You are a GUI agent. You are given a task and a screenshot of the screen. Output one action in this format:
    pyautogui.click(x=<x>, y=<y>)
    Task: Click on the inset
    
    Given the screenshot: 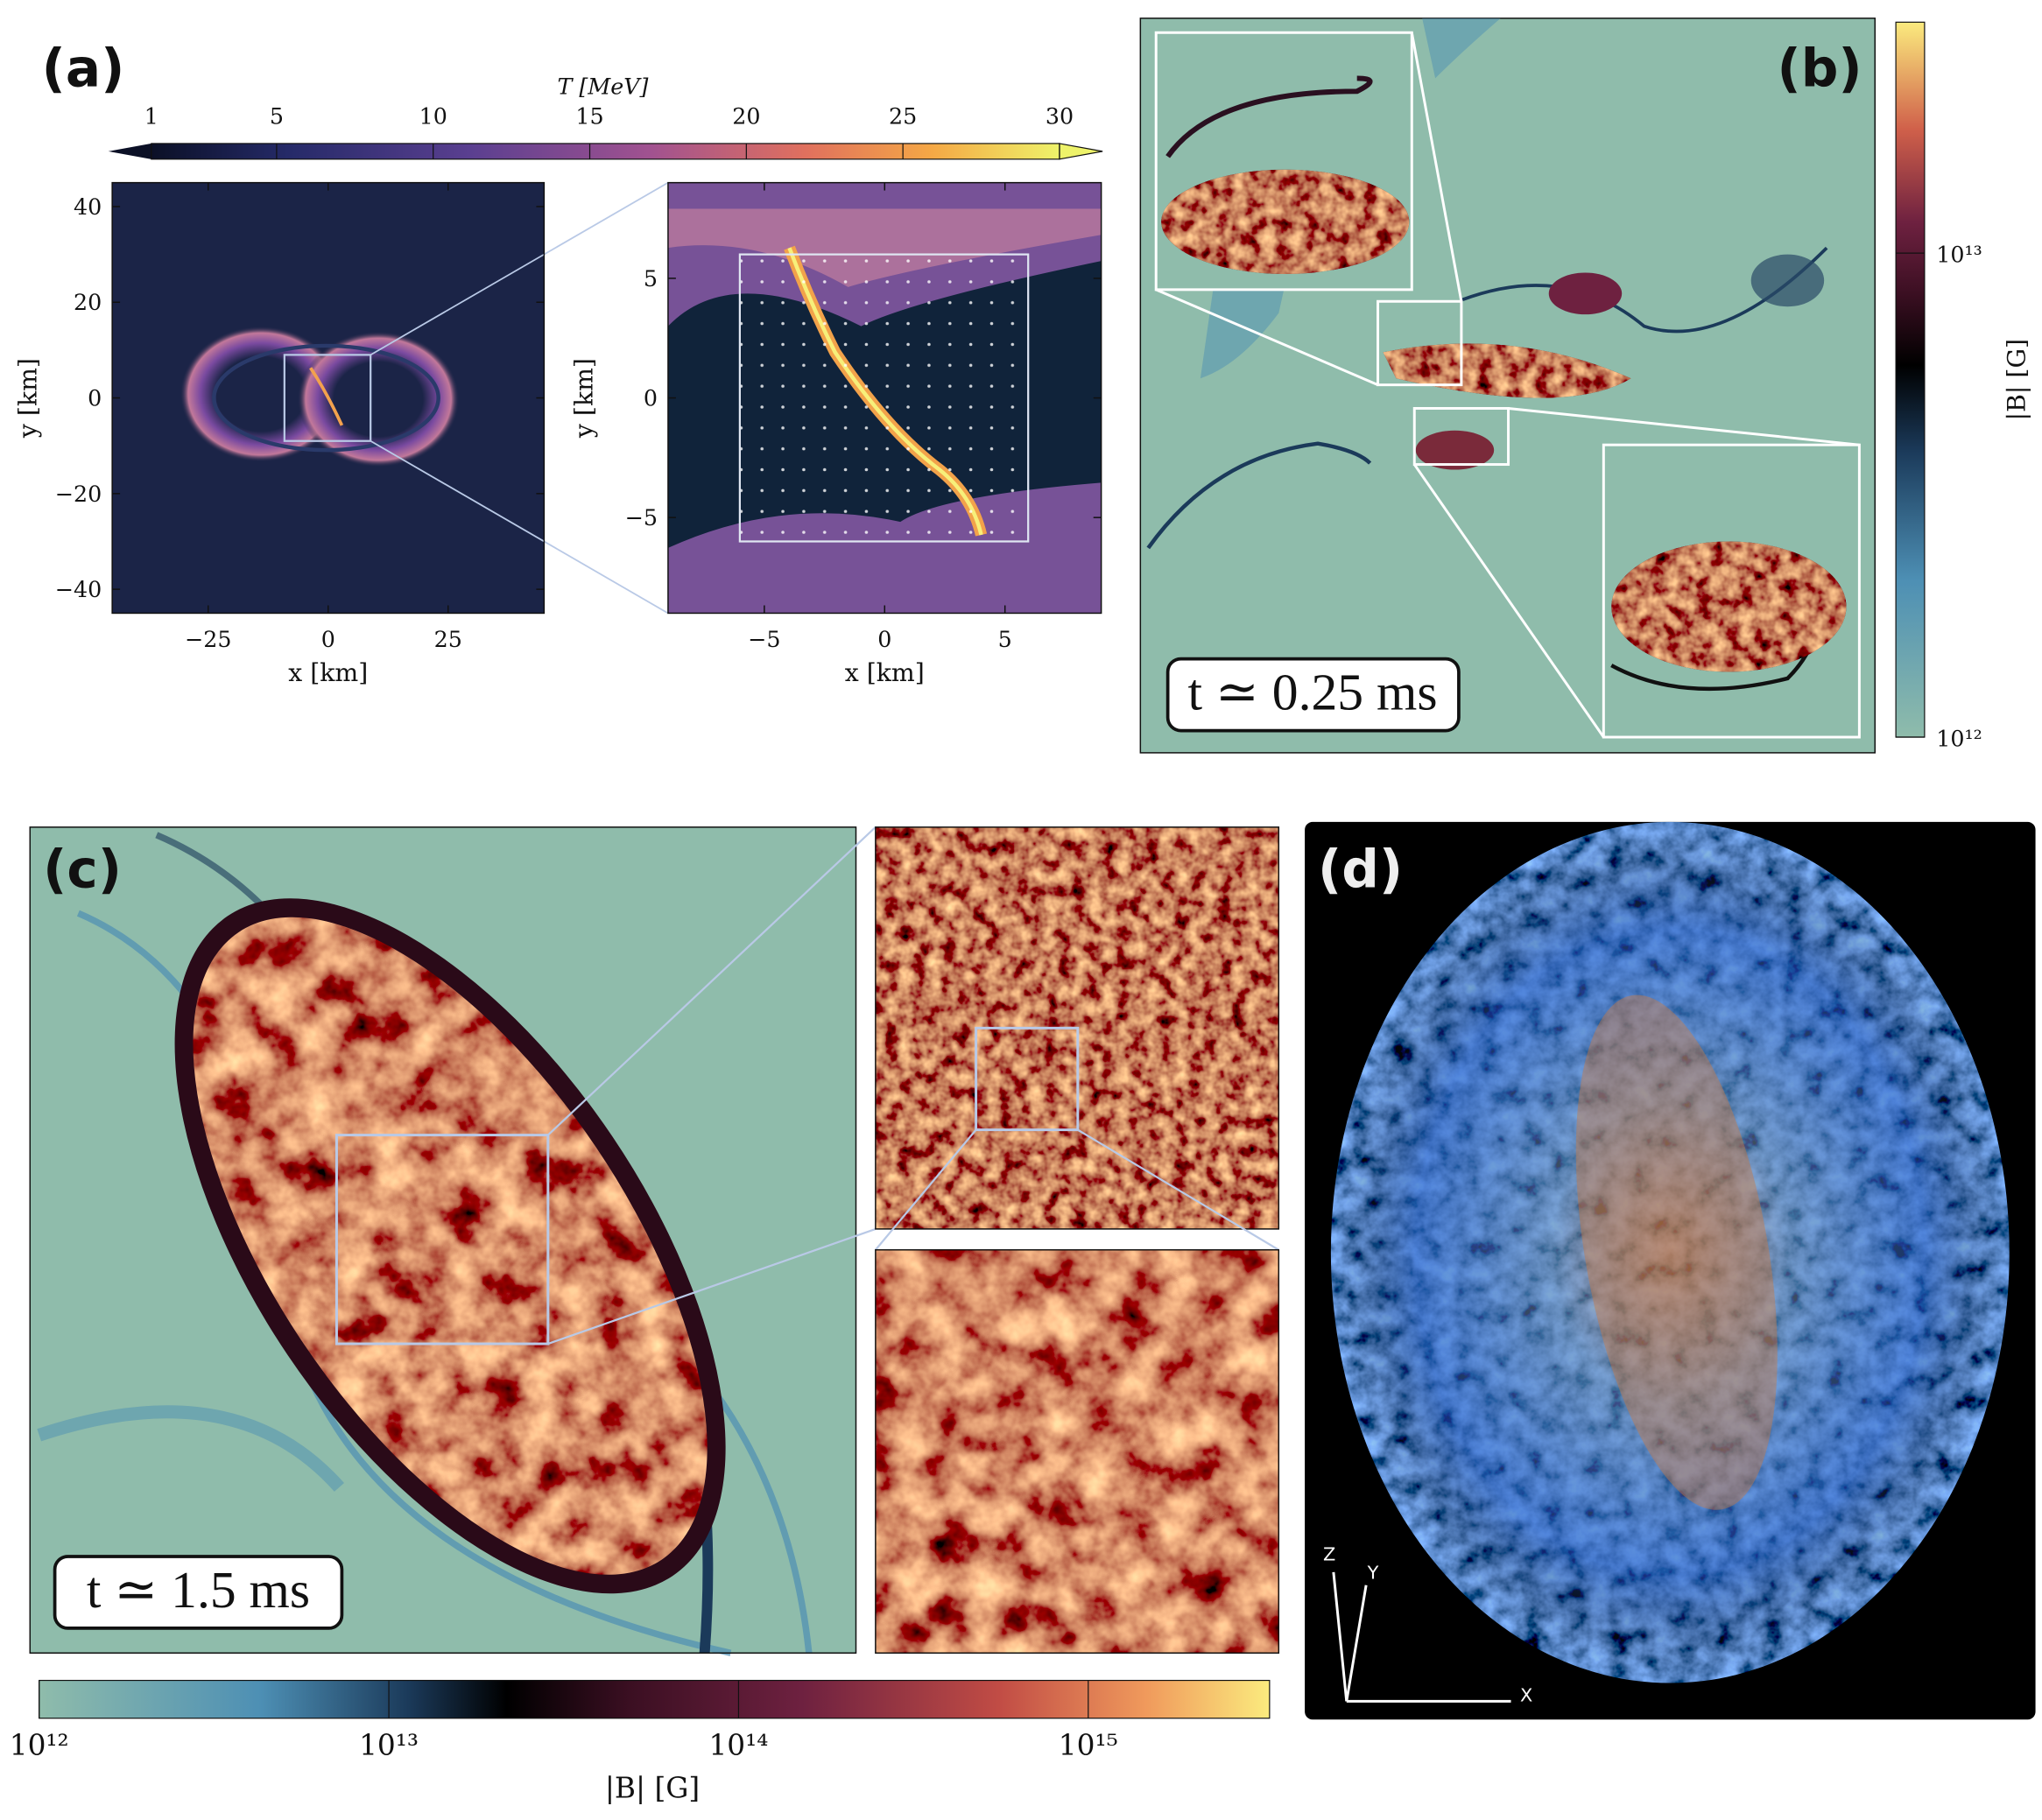 What is the action you would take?
    pyautogui.click(x=1077, y=1451)
    